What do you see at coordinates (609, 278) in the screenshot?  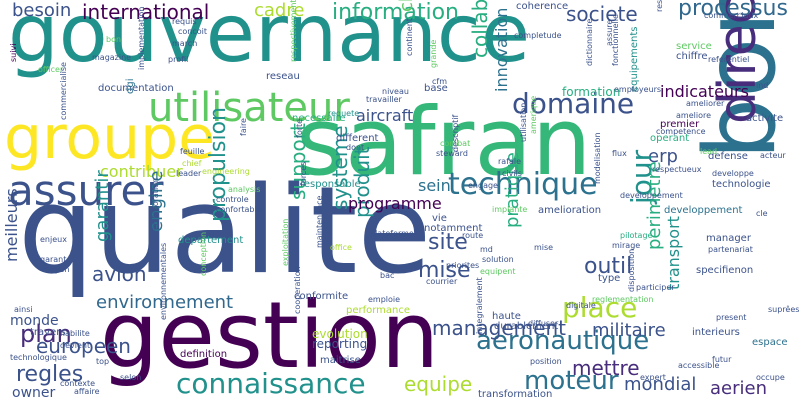 I see `word-91: type` at bounding box center [609, 278].